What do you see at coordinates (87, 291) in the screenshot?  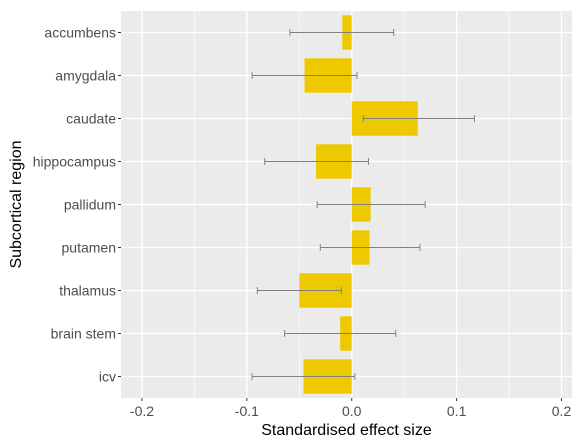 I see `y-tick-label: thalamus` at bounding box center [87, 291].